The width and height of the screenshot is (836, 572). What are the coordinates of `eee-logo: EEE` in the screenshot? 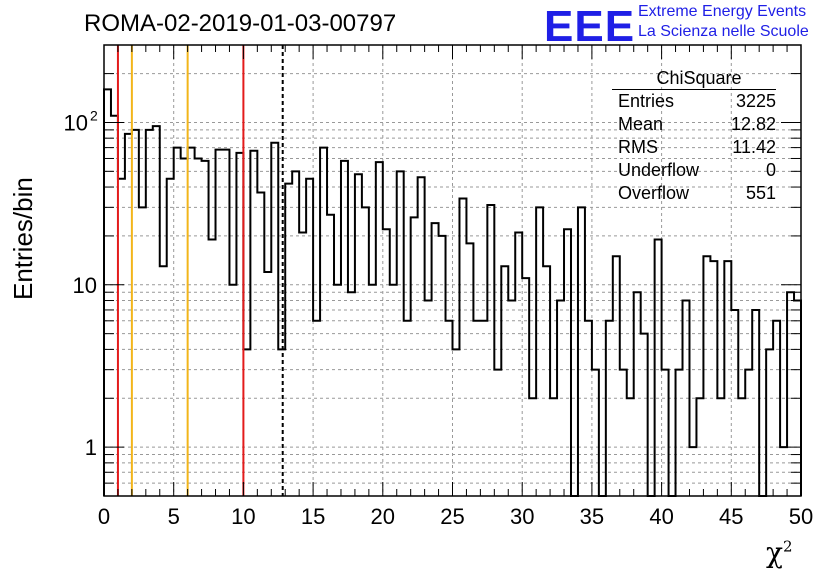 It's located at (590, 26).